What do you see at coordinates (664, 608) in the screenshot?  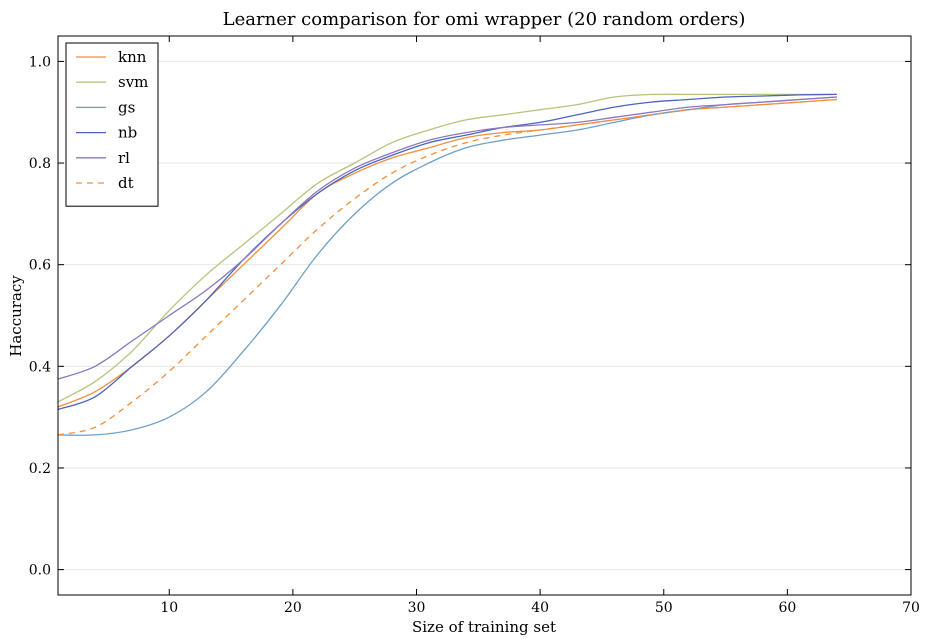 I see `x-tick-label: 50` at bounding box center [664, 608].